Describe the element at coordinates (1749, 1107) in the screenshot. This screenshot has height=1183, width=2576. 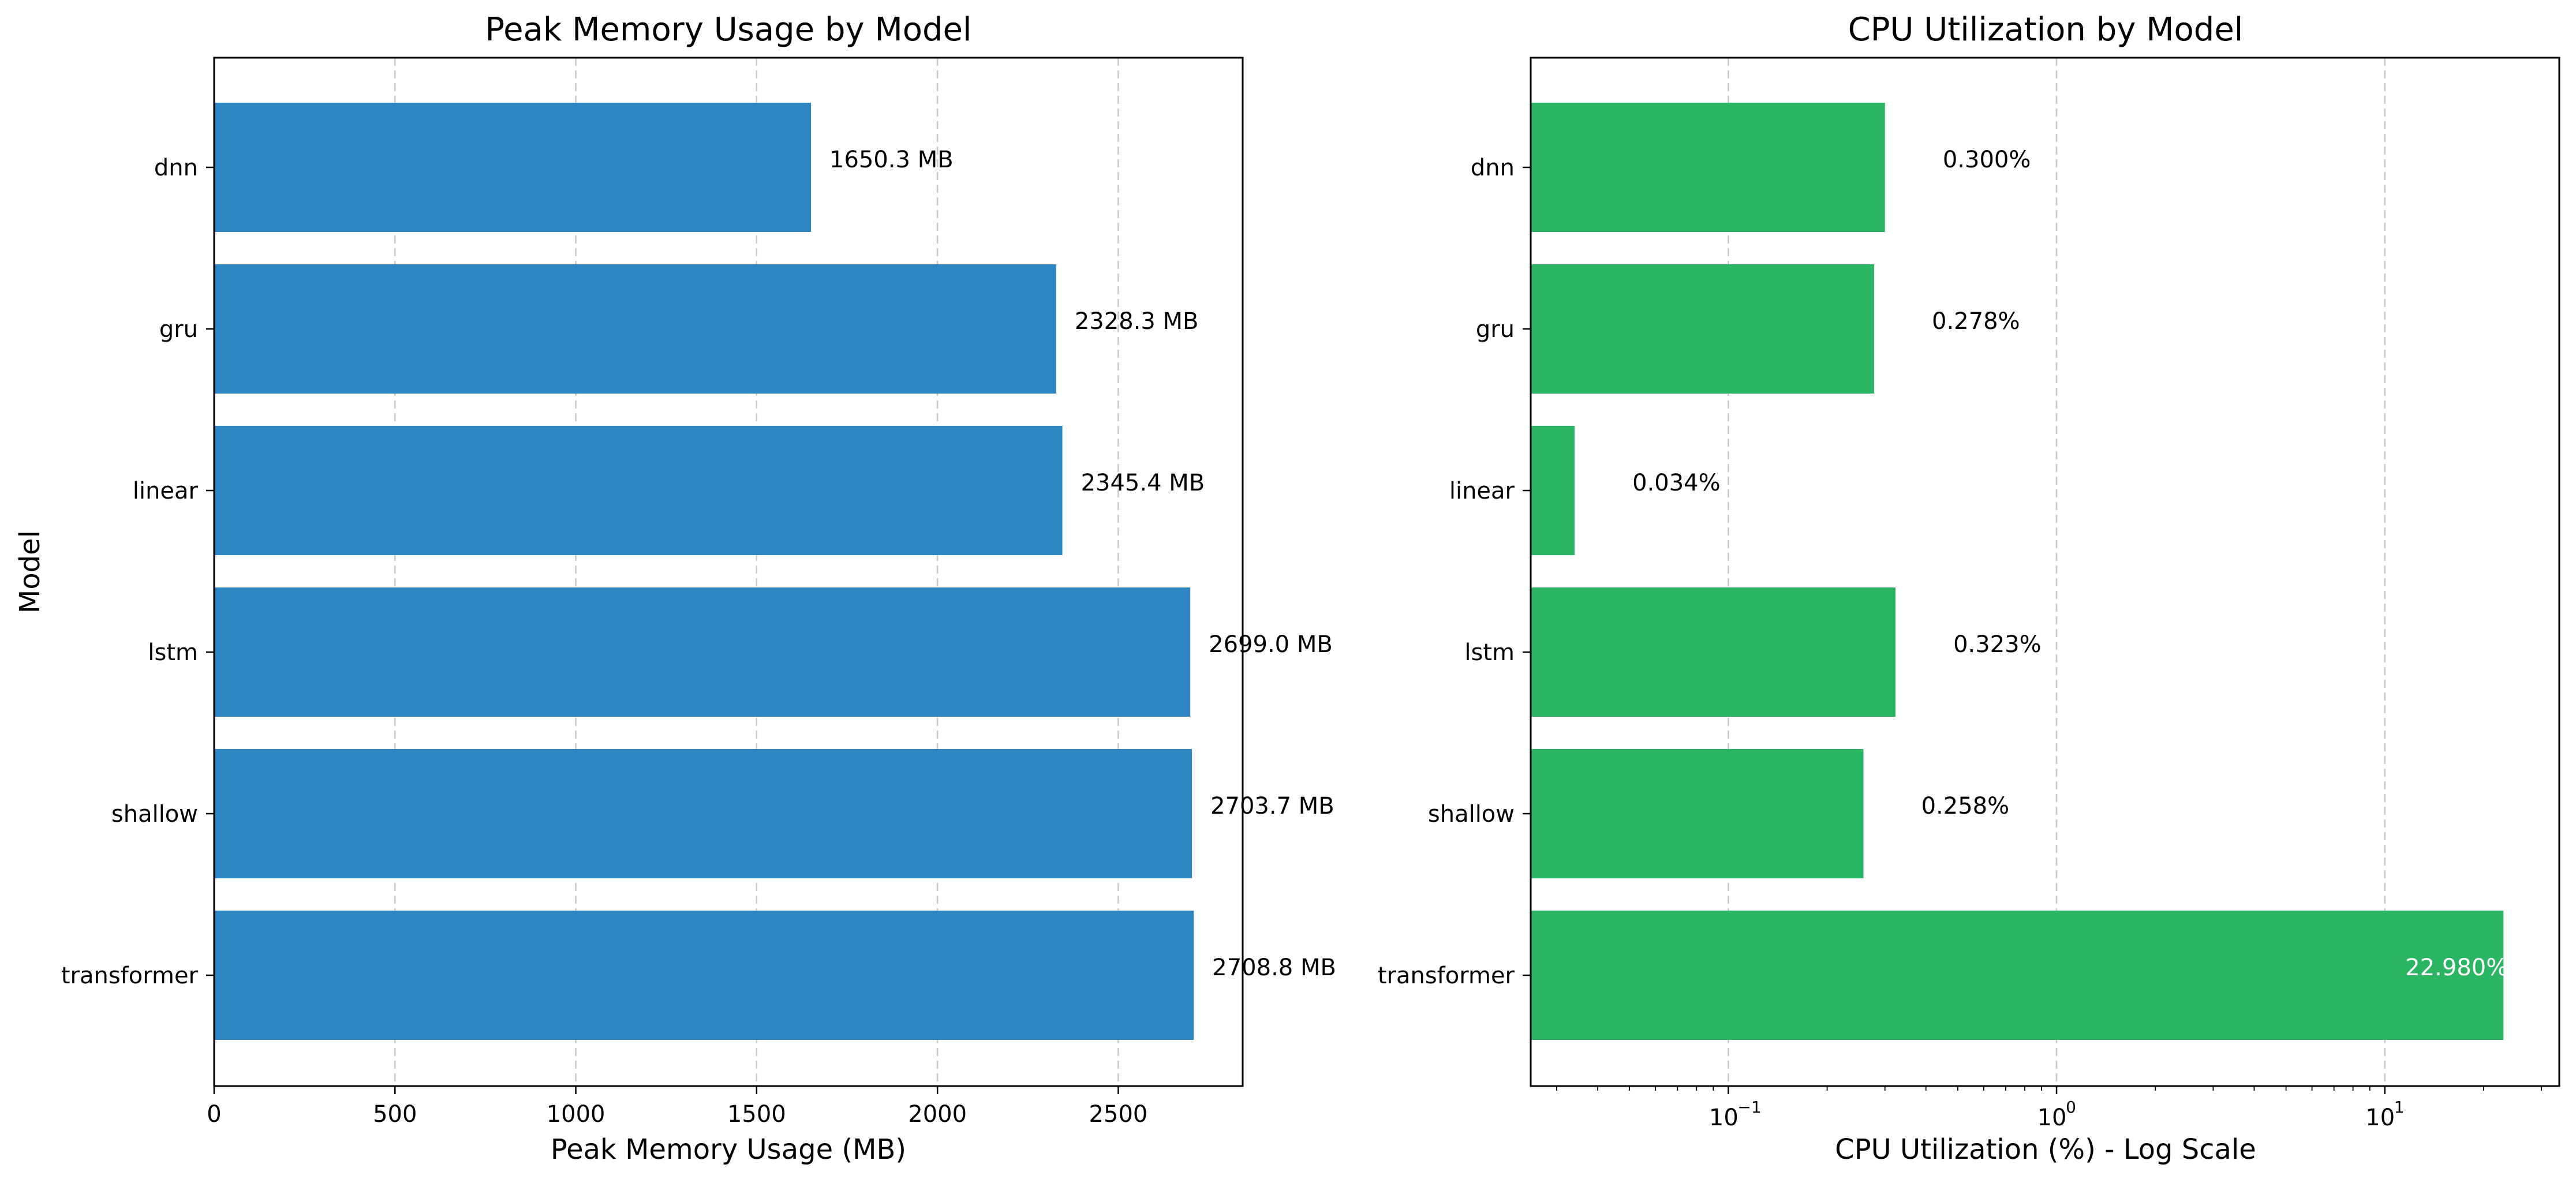
I see `cpu-x-tick-label-exponent: −1` at that location.